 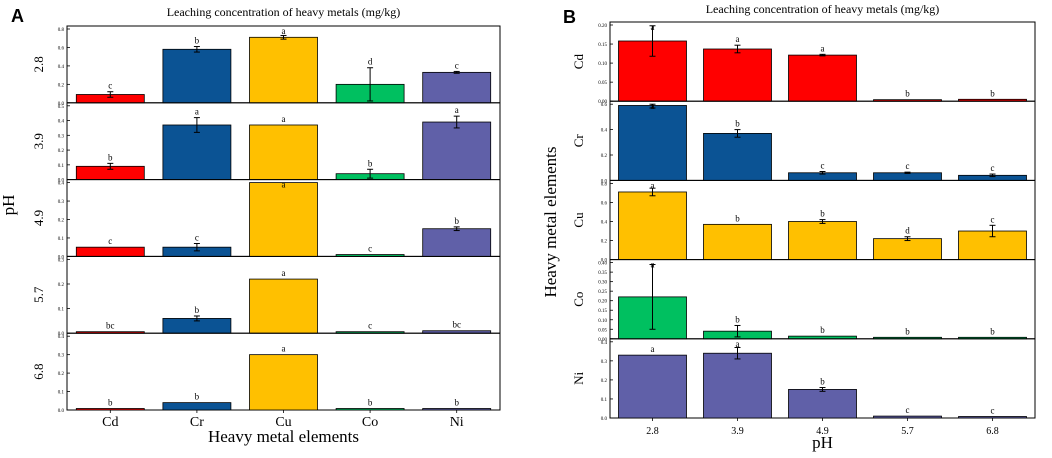 I want to click on x-tick-label: Cd, so click(x=110, y=422).